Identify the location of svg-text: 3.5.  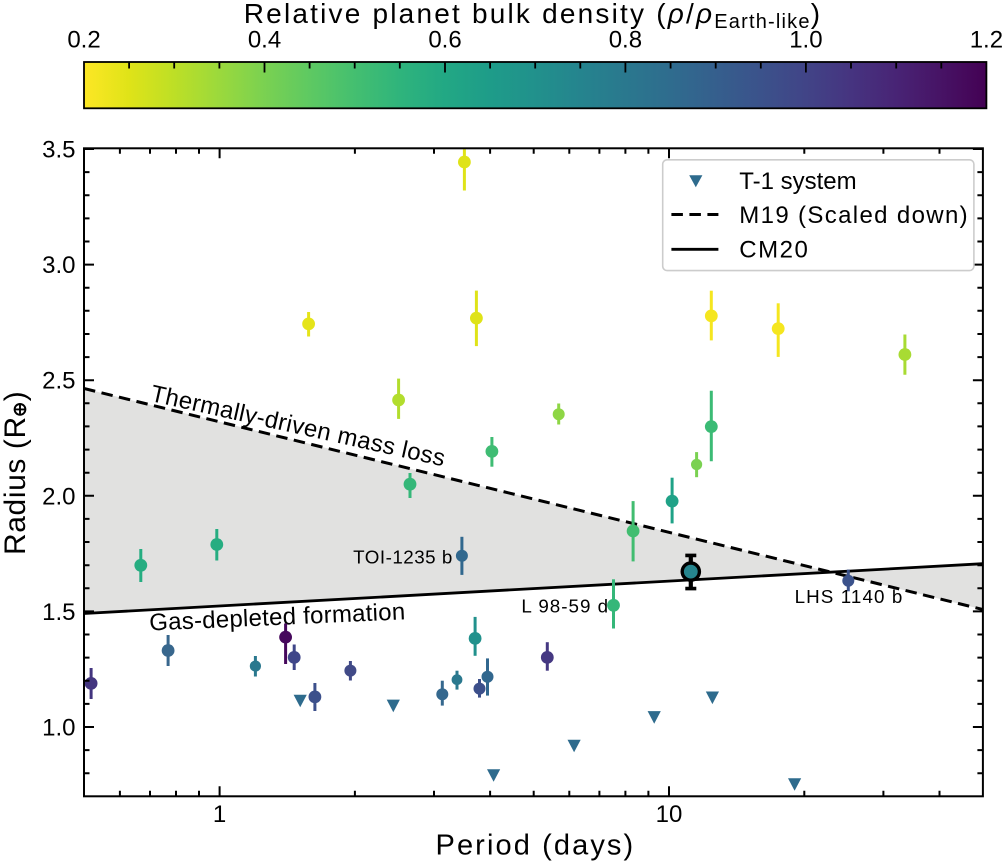
(58, 150).